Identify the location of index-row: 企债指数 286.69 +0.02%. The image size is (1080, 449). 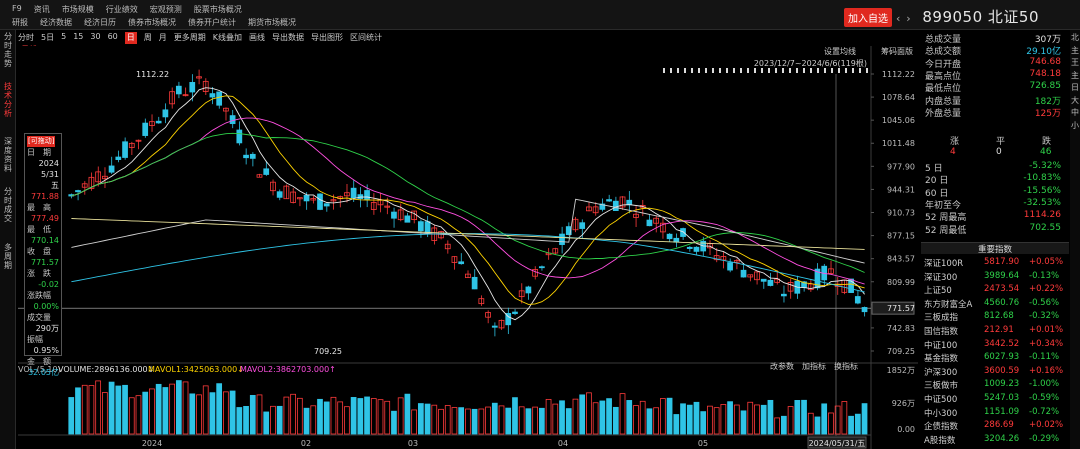
(994, 426).